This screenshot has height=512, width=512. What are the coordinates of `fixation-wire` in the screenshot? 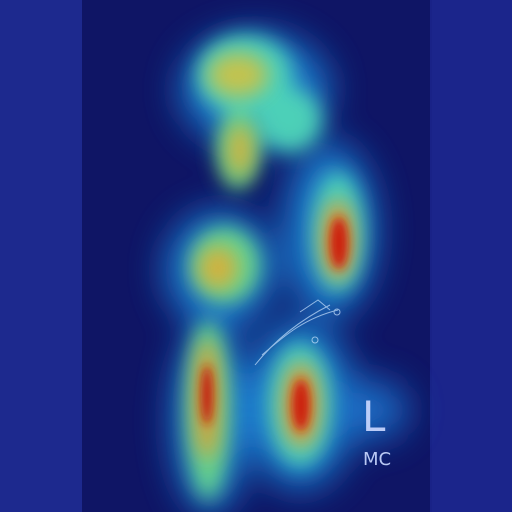 It's located at (297, 332).